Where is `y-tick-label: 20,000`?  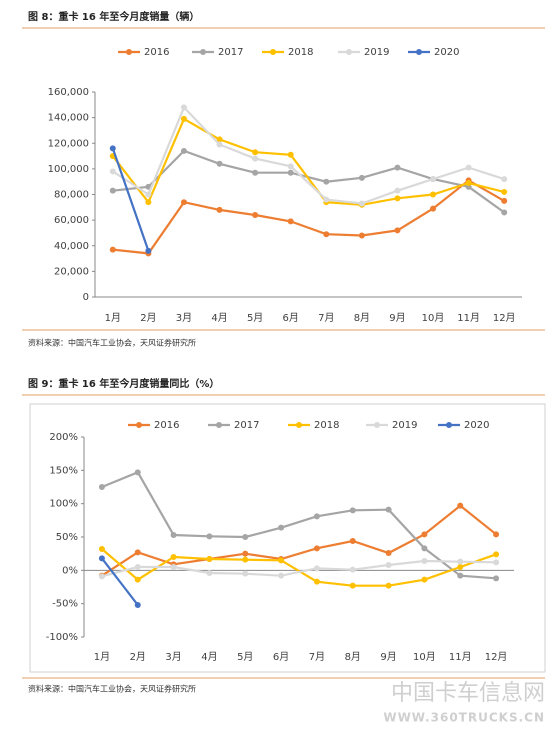 y-tick-label: 20,000 is located at coordinates (71, 271).